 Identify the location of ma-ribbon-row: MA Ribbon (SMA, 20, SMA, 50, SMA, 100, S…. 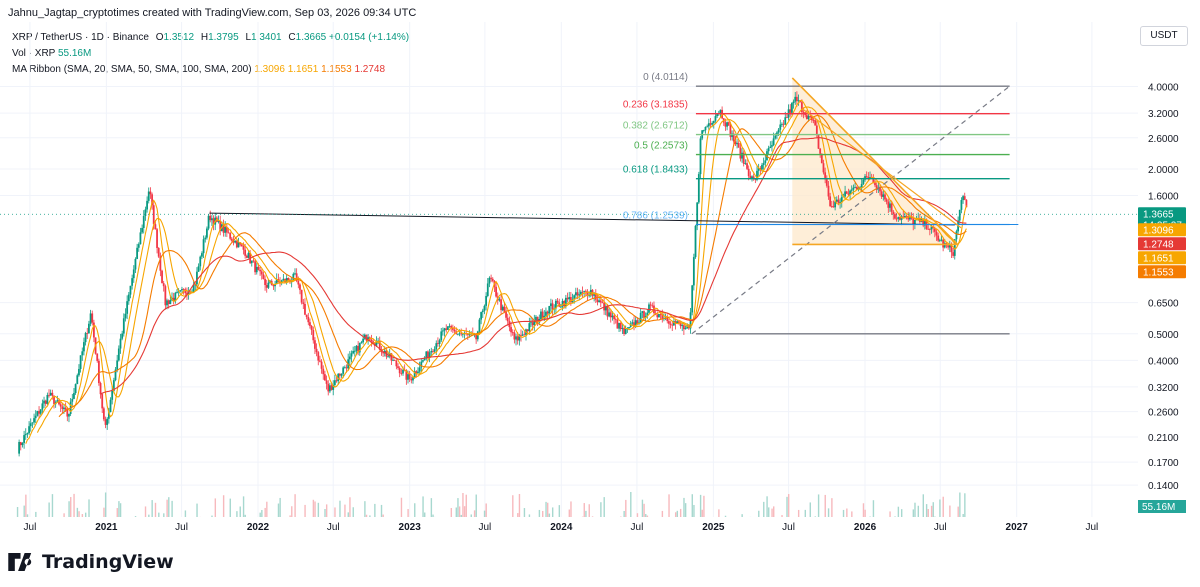
(210, 70).